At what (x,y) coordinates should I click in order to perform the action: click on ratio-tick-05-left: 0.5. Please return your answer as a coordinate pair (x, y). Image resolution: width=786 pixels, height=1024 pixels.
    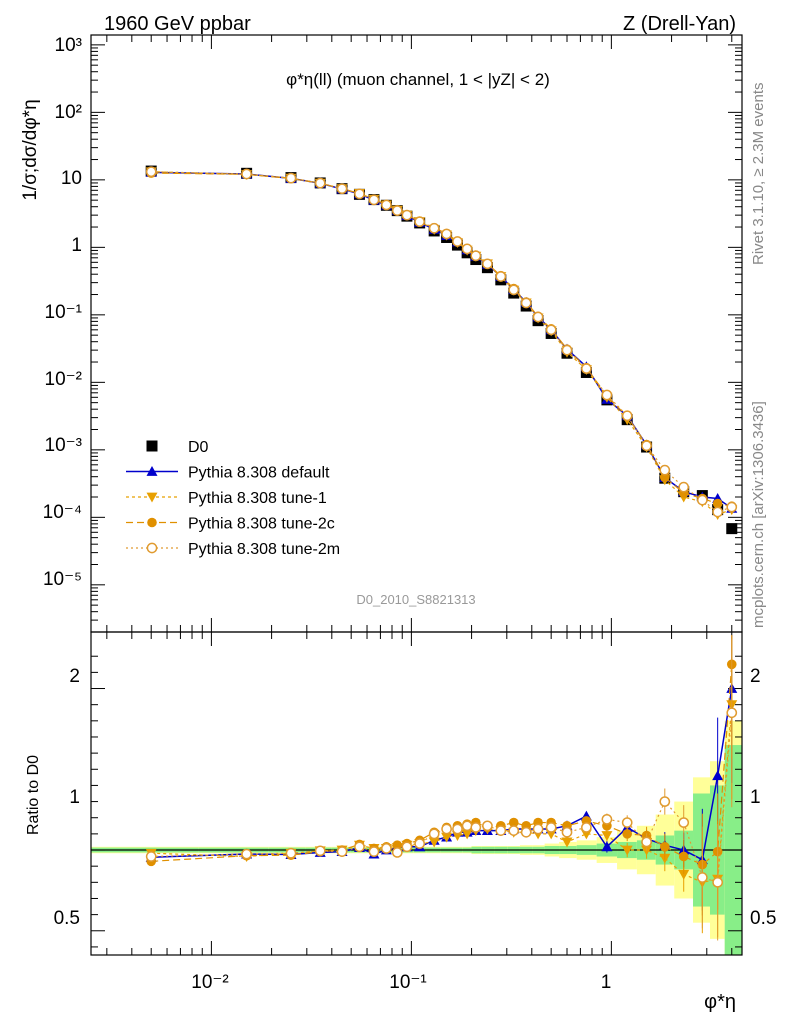
    Looking at the image, I should click on (67, 918).